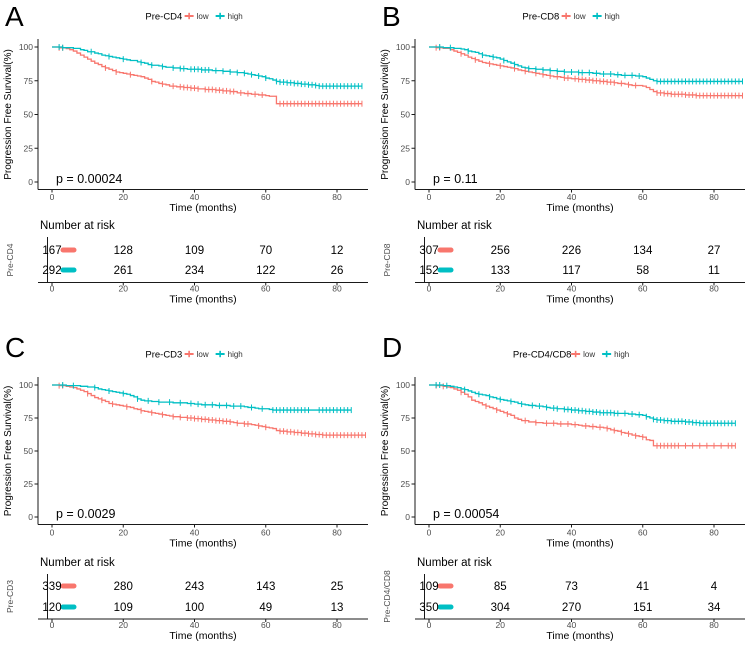  What do you see at coordinates (429, 289) in the screenshot?
I see `risk-x-tick-label: 0` at bounding box center [429, 289].